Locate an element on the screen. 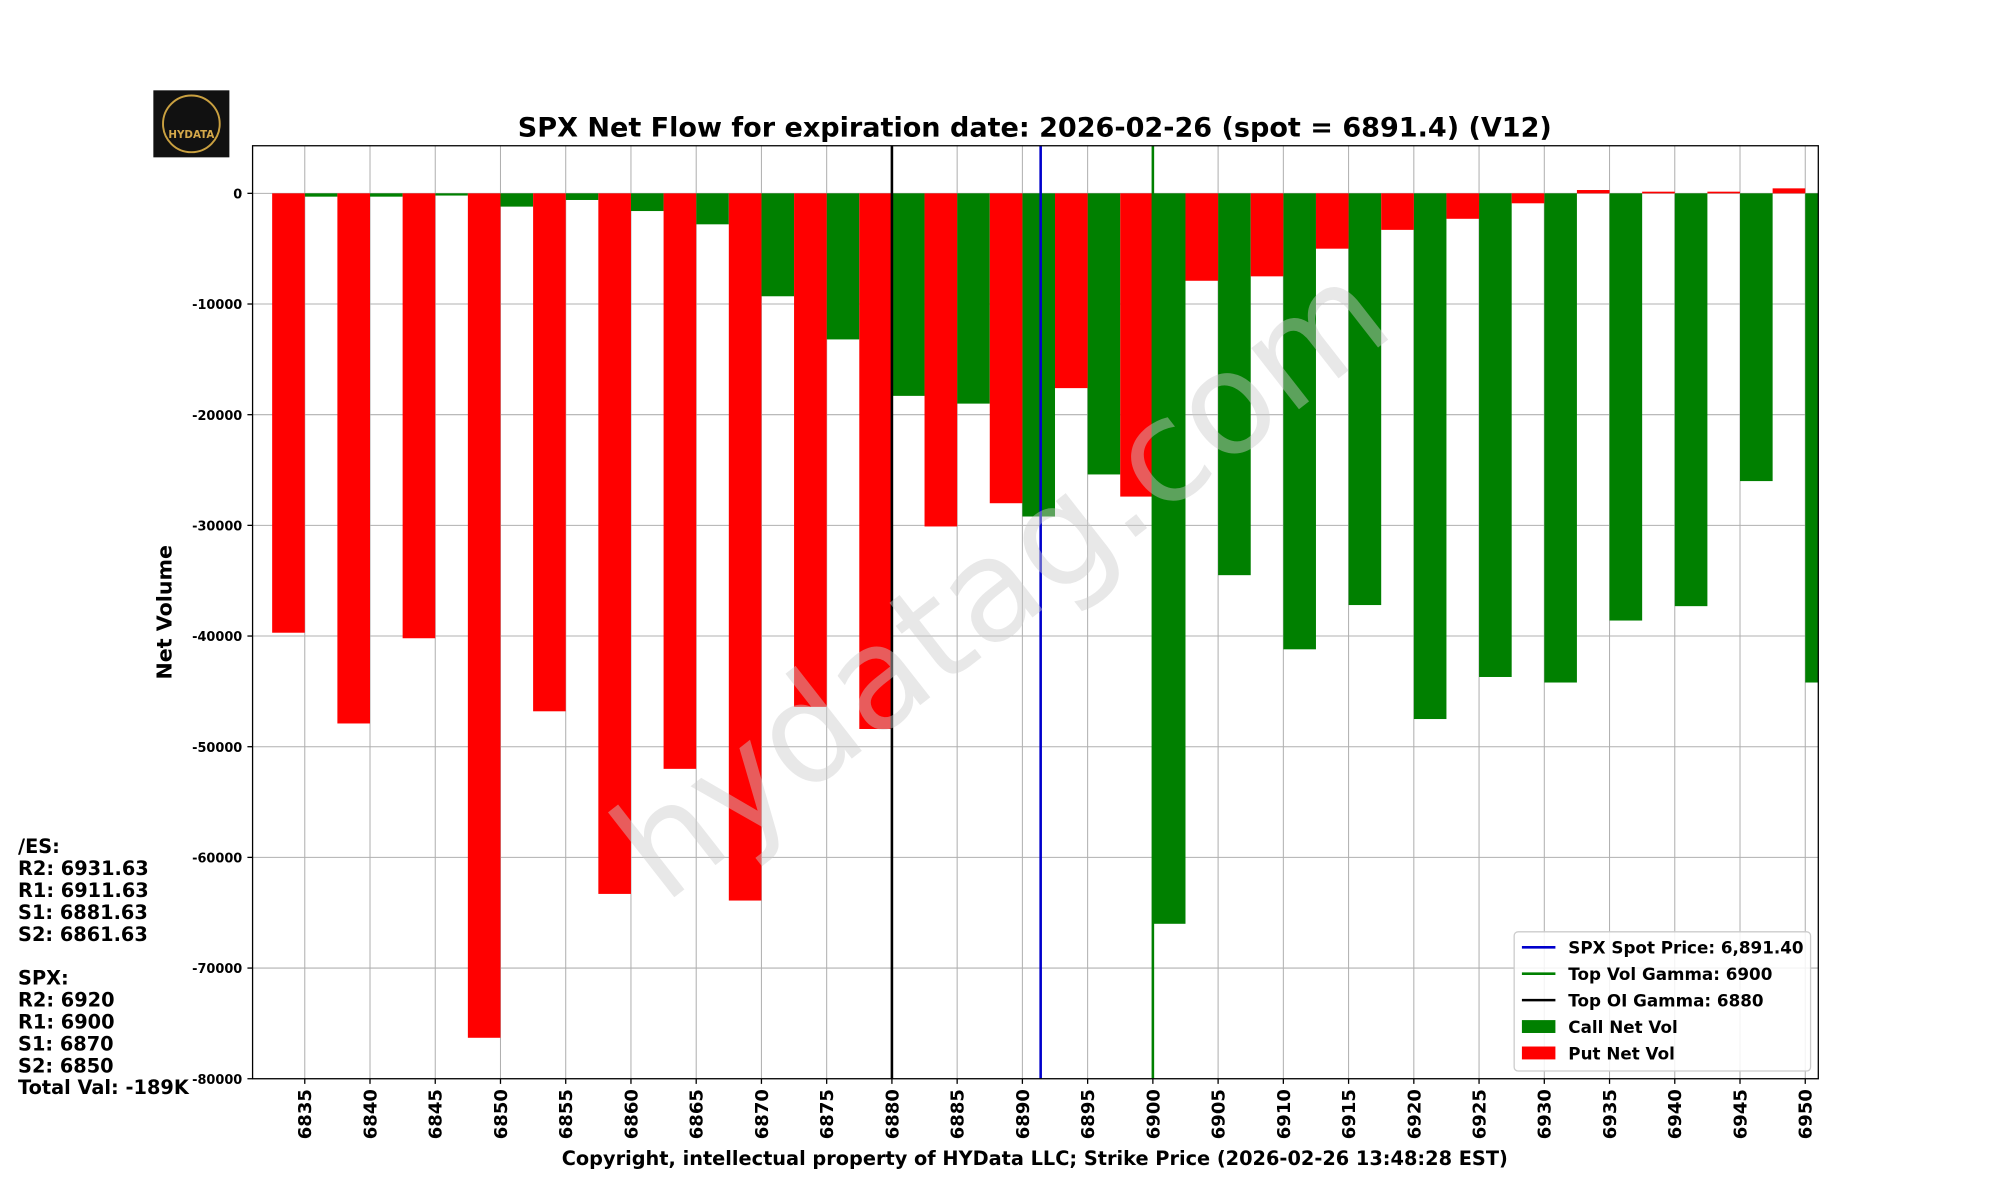 The height and width of the screenshot is (1200, 2000). x-tick-label: 6870 is located at coordinates (762, 1114).